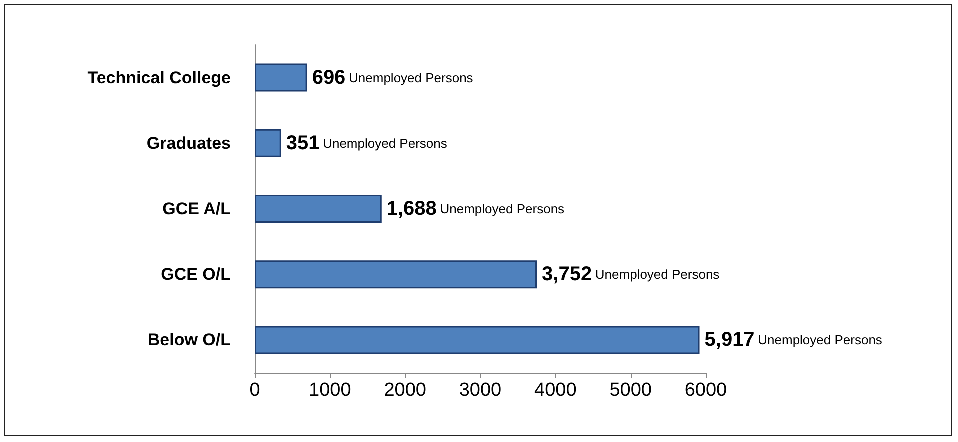  What do you see at coordinates (367, 143) in the screenshot?
I see `data-label: 351 Unemployed Persons` at bounding box center [367, 143].